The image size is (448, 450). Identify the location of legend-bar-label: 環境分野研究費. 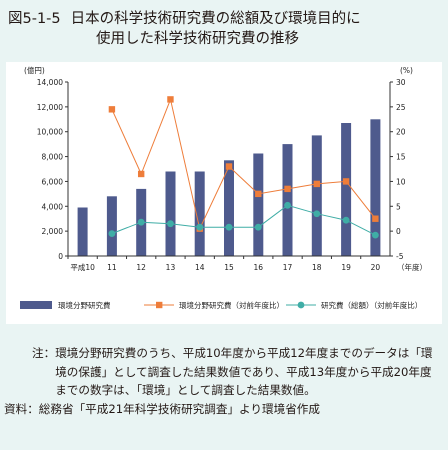
(84, 305).